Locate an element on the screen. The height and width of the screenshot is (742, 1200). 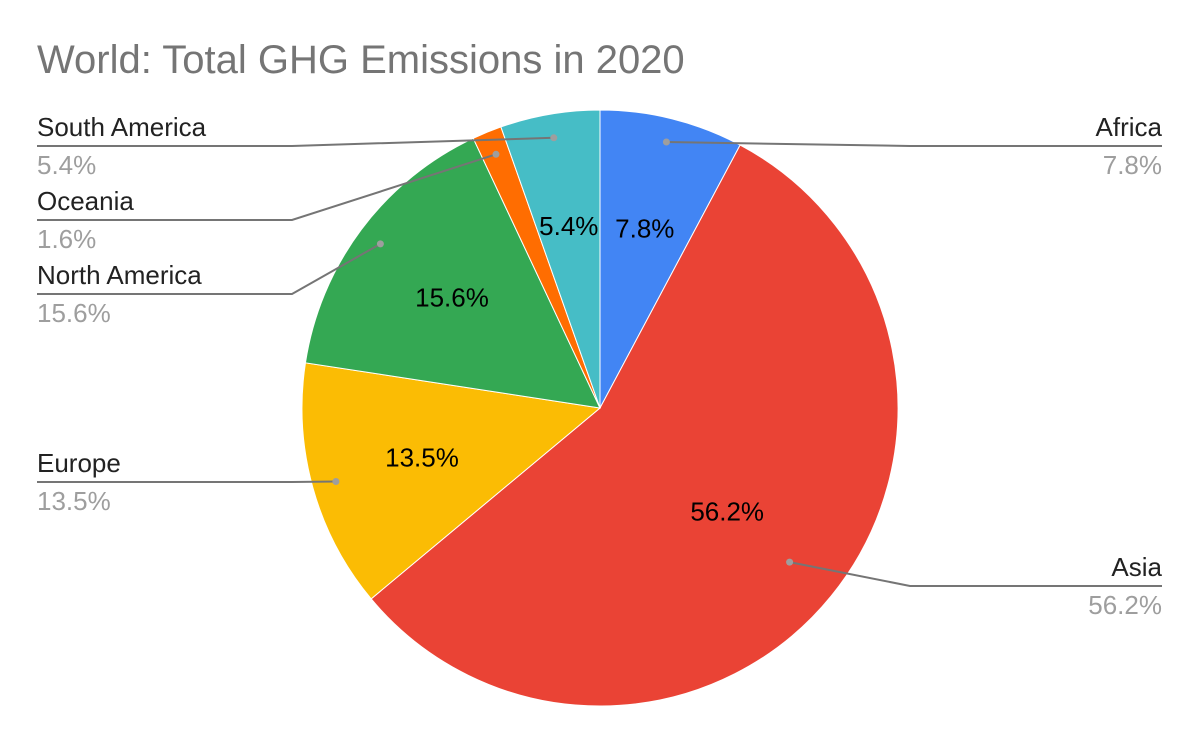
legend-name-africa: Africa is located at coordinates (1129, 127).